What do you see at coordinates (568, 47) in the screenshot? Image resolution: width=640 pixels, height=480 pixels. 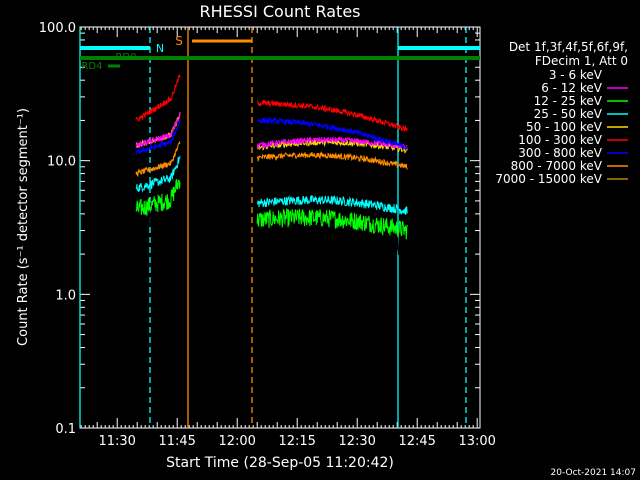 I see `legend-header-line1: Det 1f,3f,4f,5f,6f,9f,` at bounding box center [568, 47].